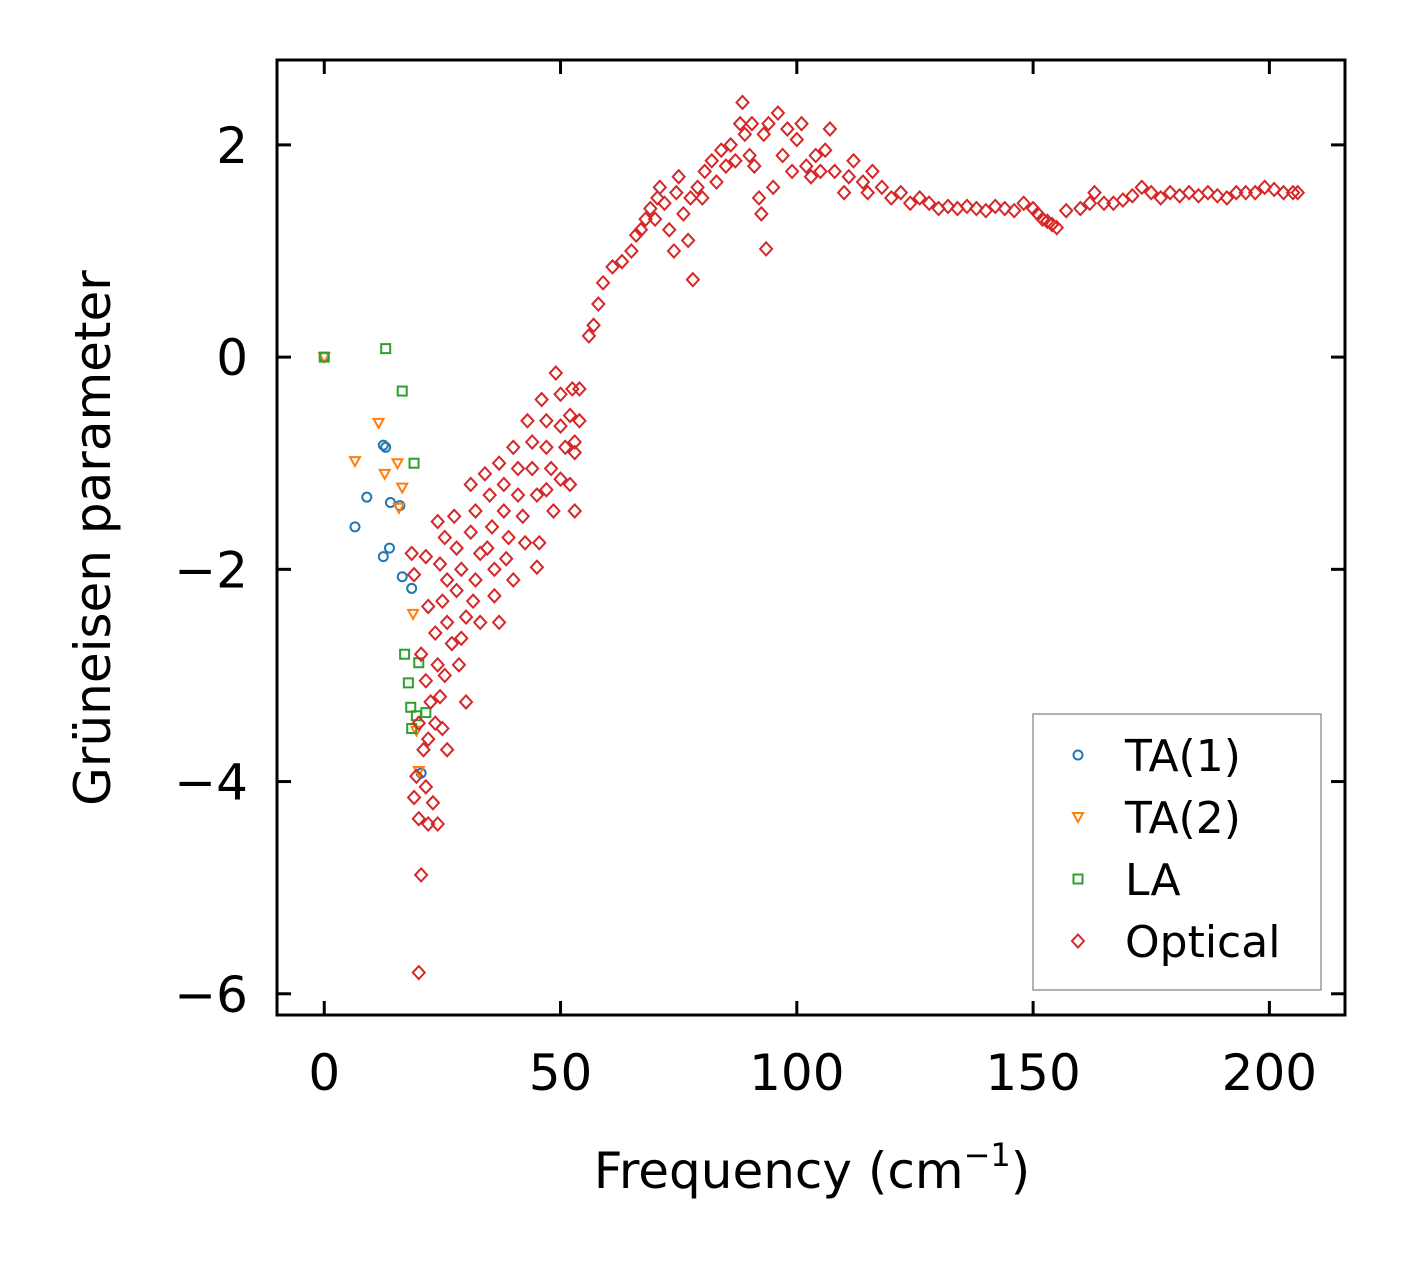  What do you see at coordinates (1182, 756) in the screenshot?
I see `legend-label-ta1: TA(1)` at bounding box center [1182, 756].